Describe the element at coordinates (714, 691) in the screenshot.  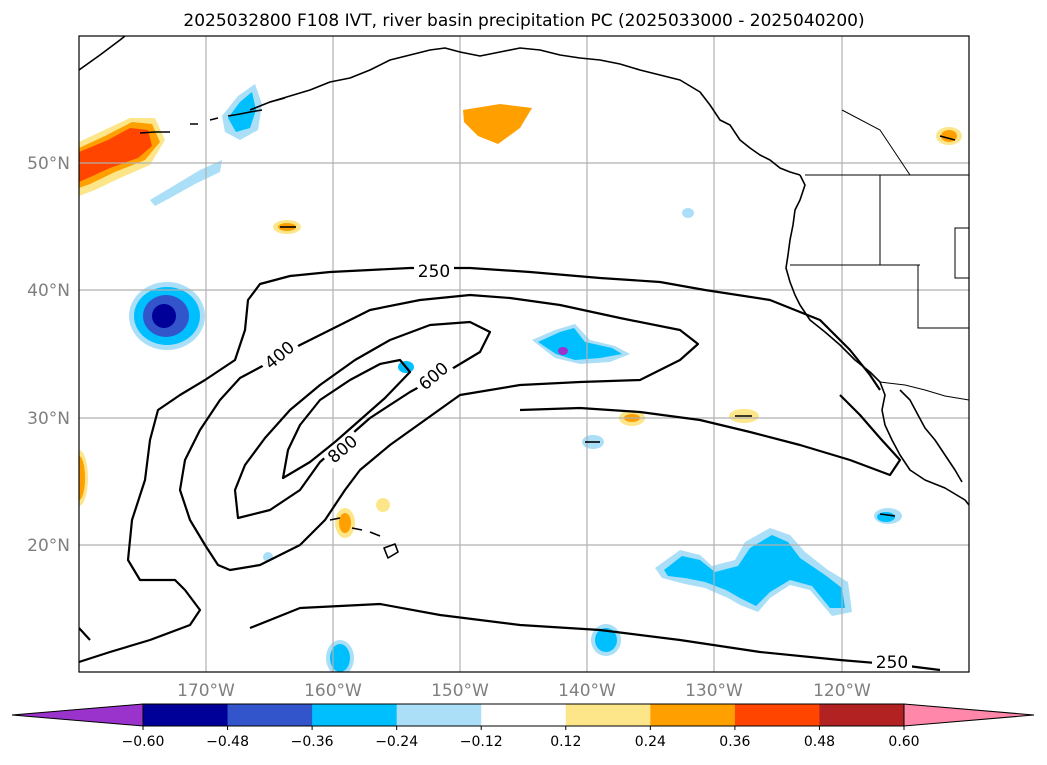
I see `lon-label: 130°W` at that location.